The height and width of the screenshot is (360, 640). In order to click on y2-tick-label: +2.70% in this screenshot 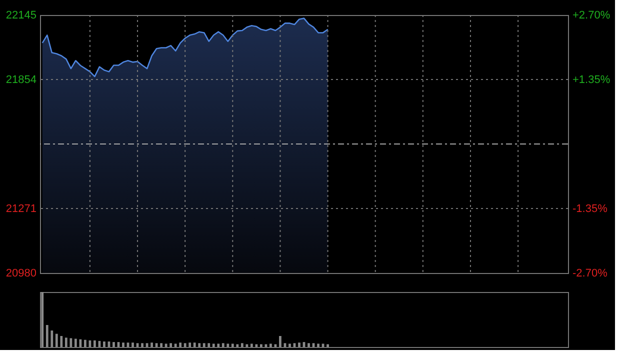, I will do `click(591, 16)`.